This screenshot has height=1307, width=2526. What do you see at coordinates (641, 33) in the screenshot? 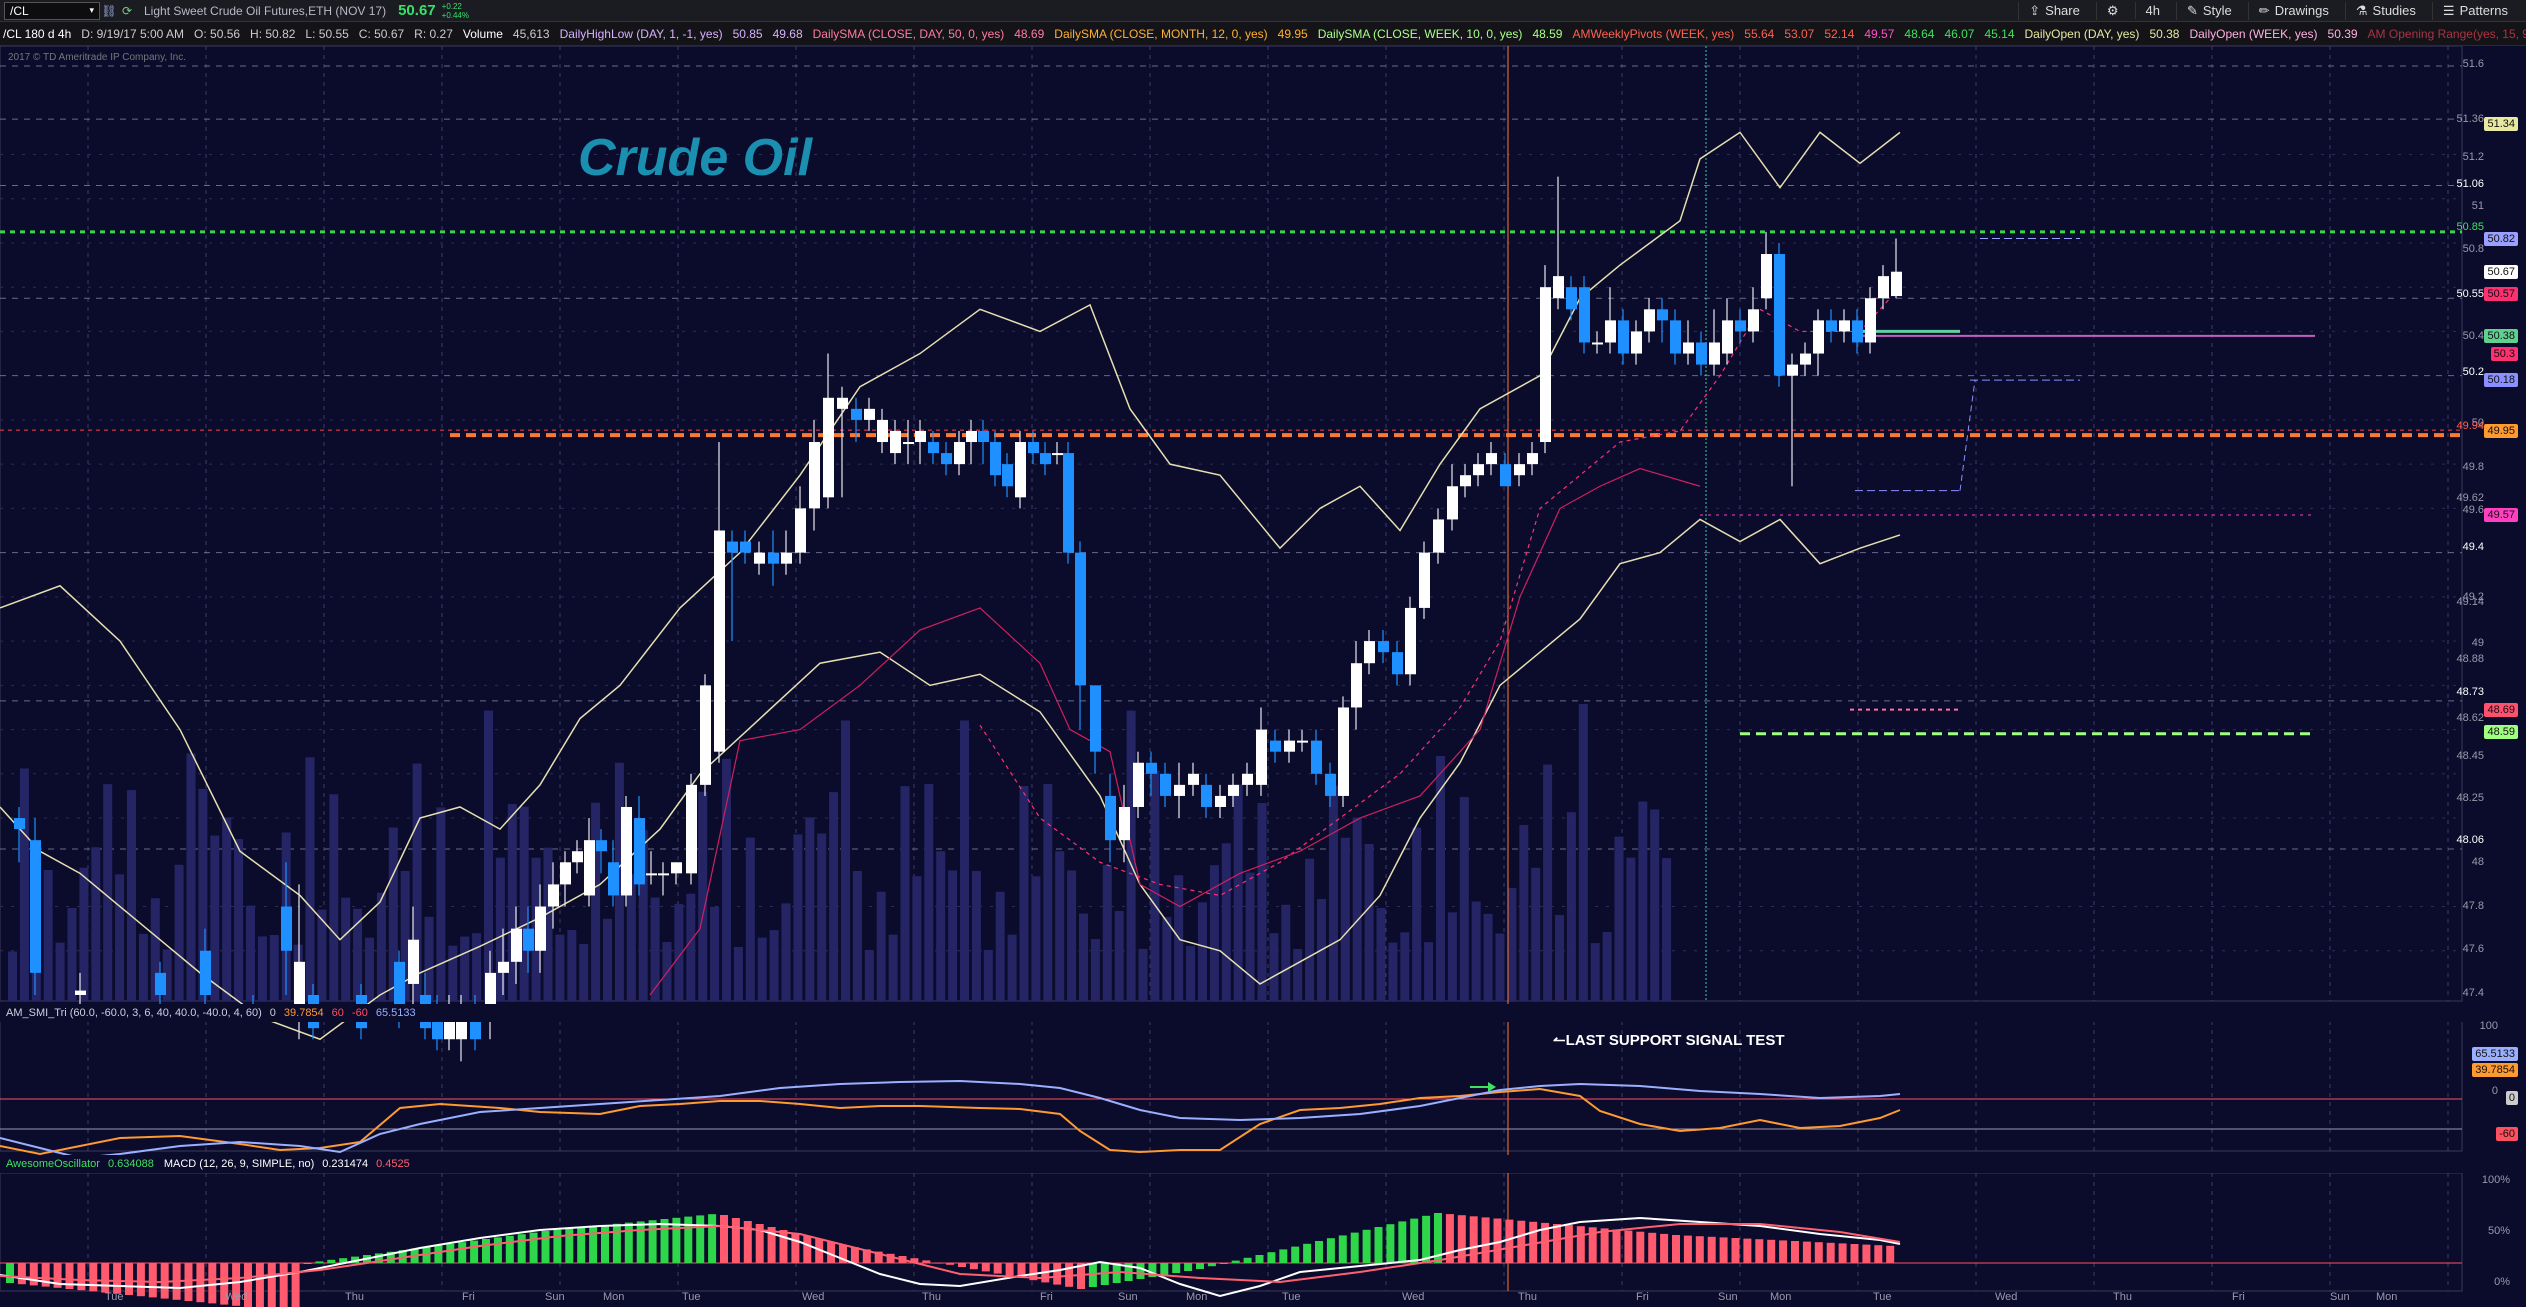
I see `study-legend-item: DailyHighLow (DAY, 1, -1, yes)` at bounding box center [641, 33].